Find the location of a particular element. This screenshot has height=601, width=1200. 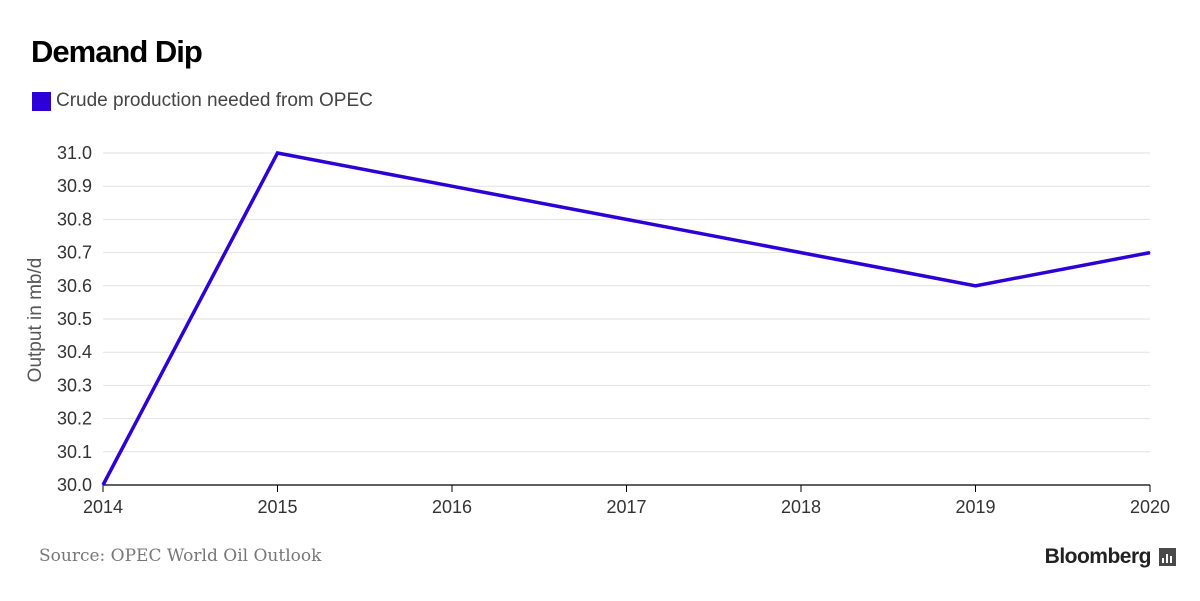

x-tick-label: 2016 is located at coordinates (452, 507).